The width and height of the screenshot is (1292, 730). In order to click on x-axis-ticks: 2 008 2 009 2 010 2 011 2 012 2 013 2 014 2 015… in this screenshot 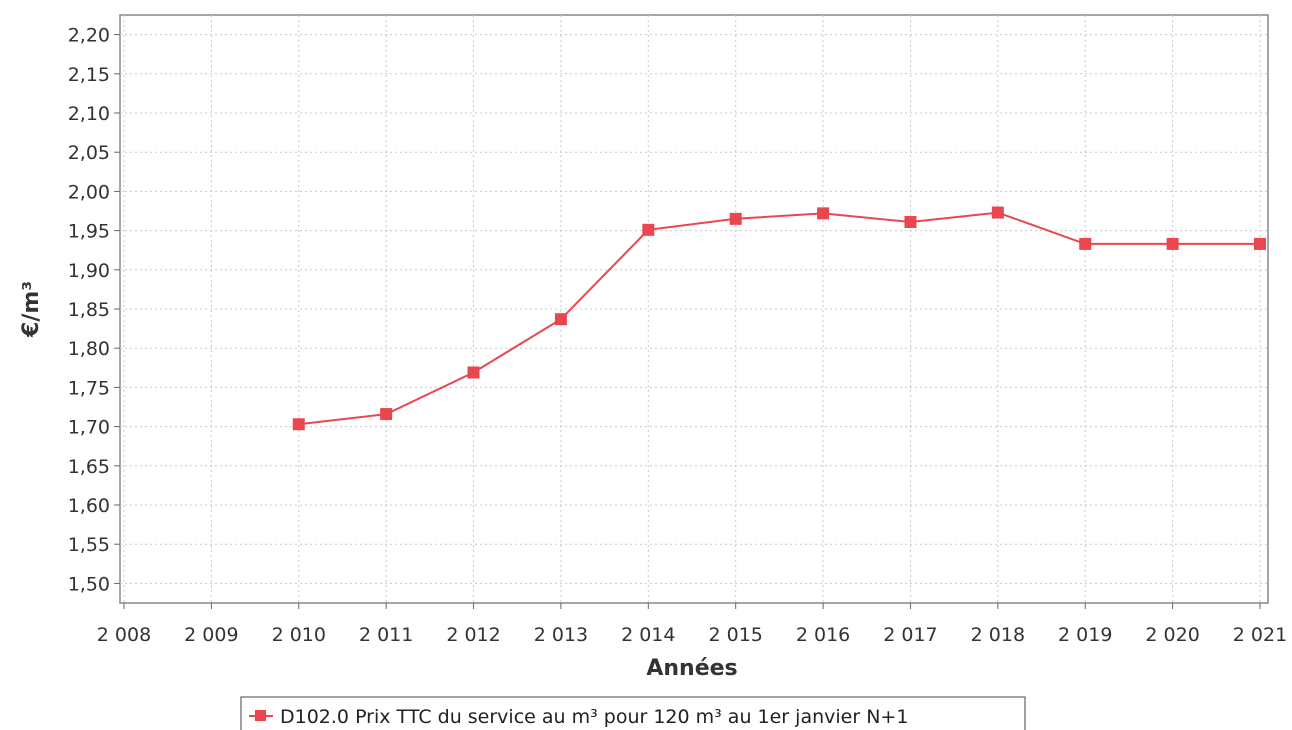, I will do `click(692, 624)`.